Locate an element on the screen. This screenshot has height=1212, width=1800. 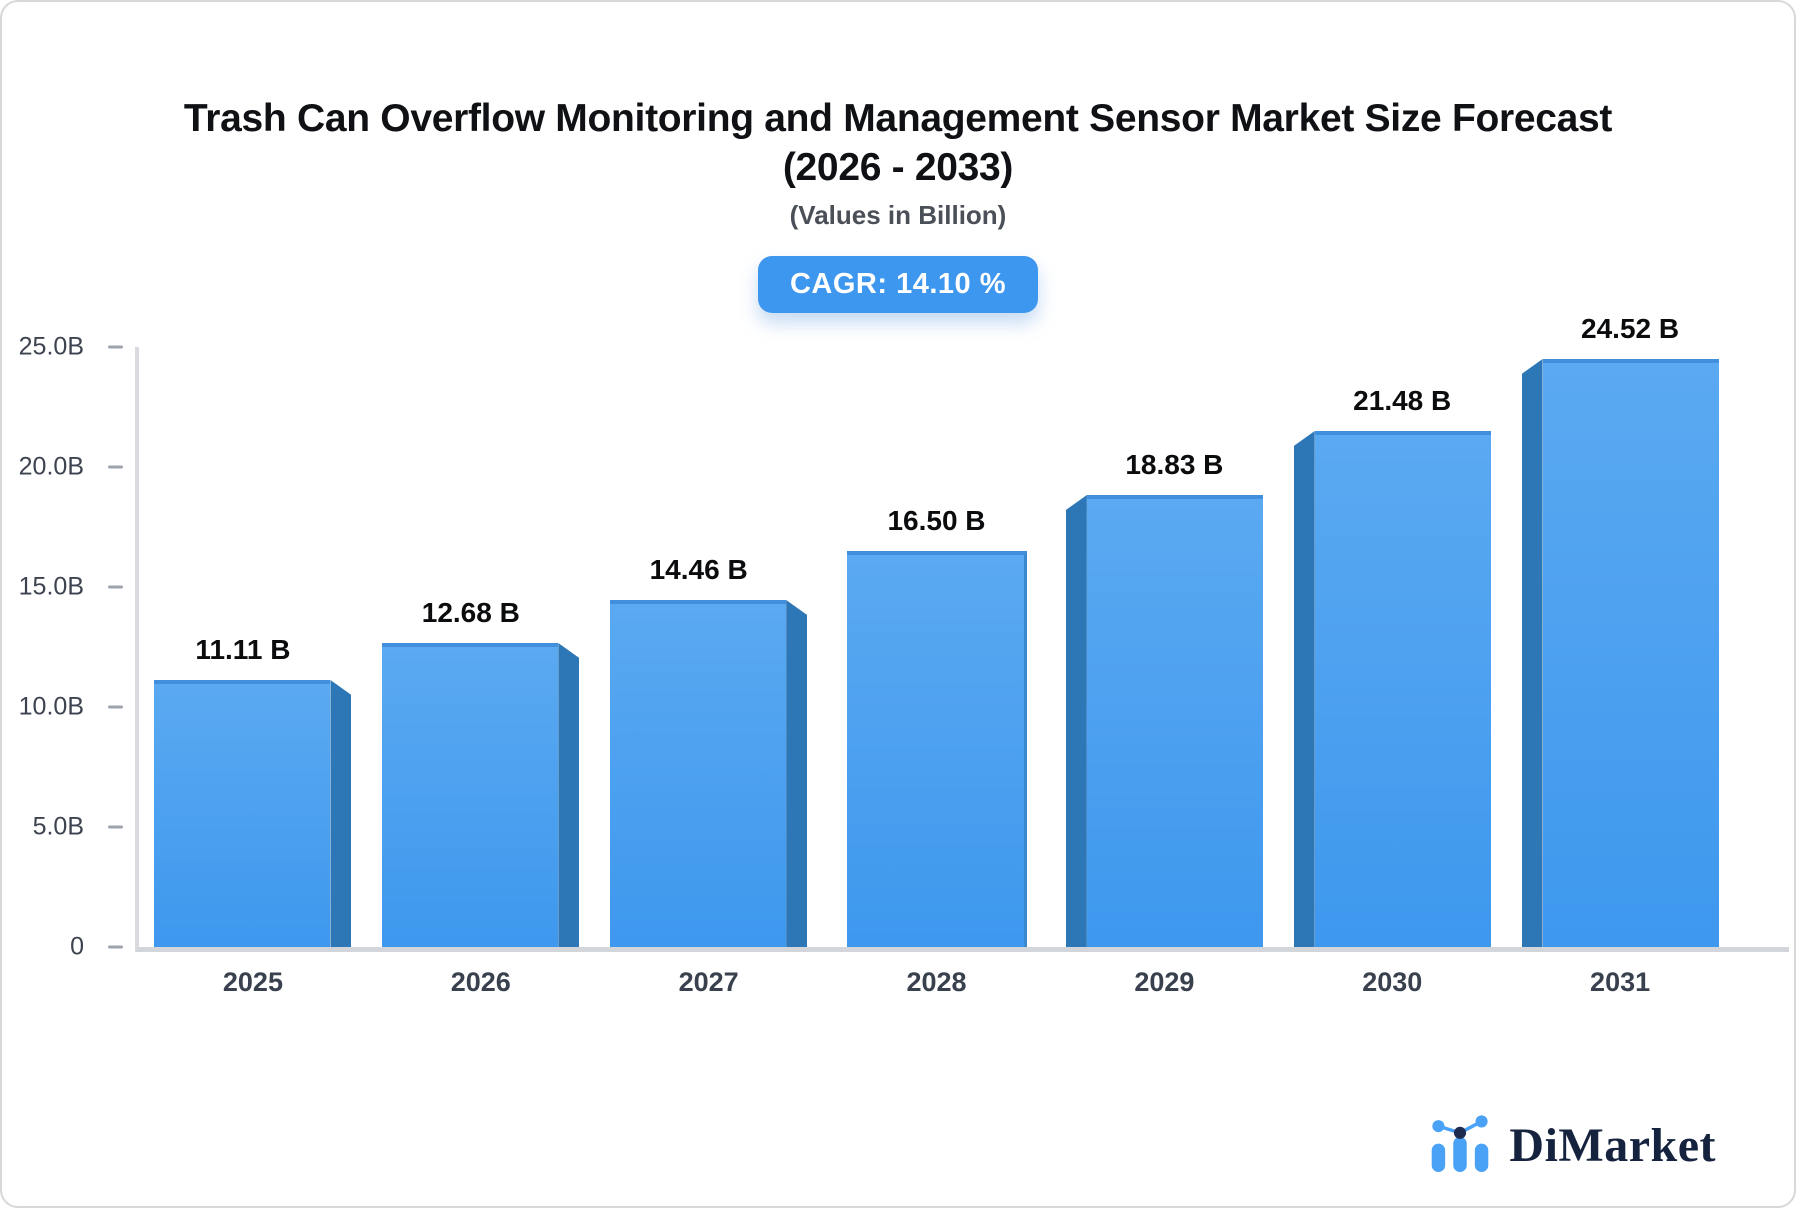
bar-2028 is located at coordinates (936, 749).